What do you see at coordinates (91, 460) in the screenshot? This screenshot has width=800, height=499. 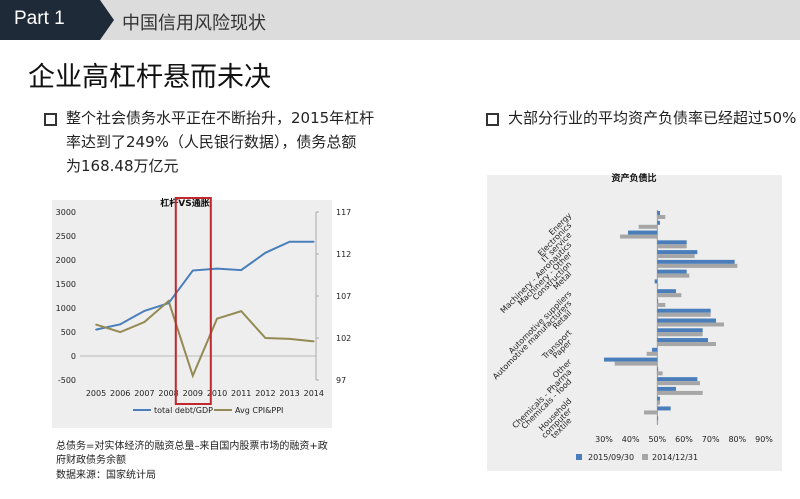 I see `note-line: 府财政债务余额` at bounding box center [91, 460].